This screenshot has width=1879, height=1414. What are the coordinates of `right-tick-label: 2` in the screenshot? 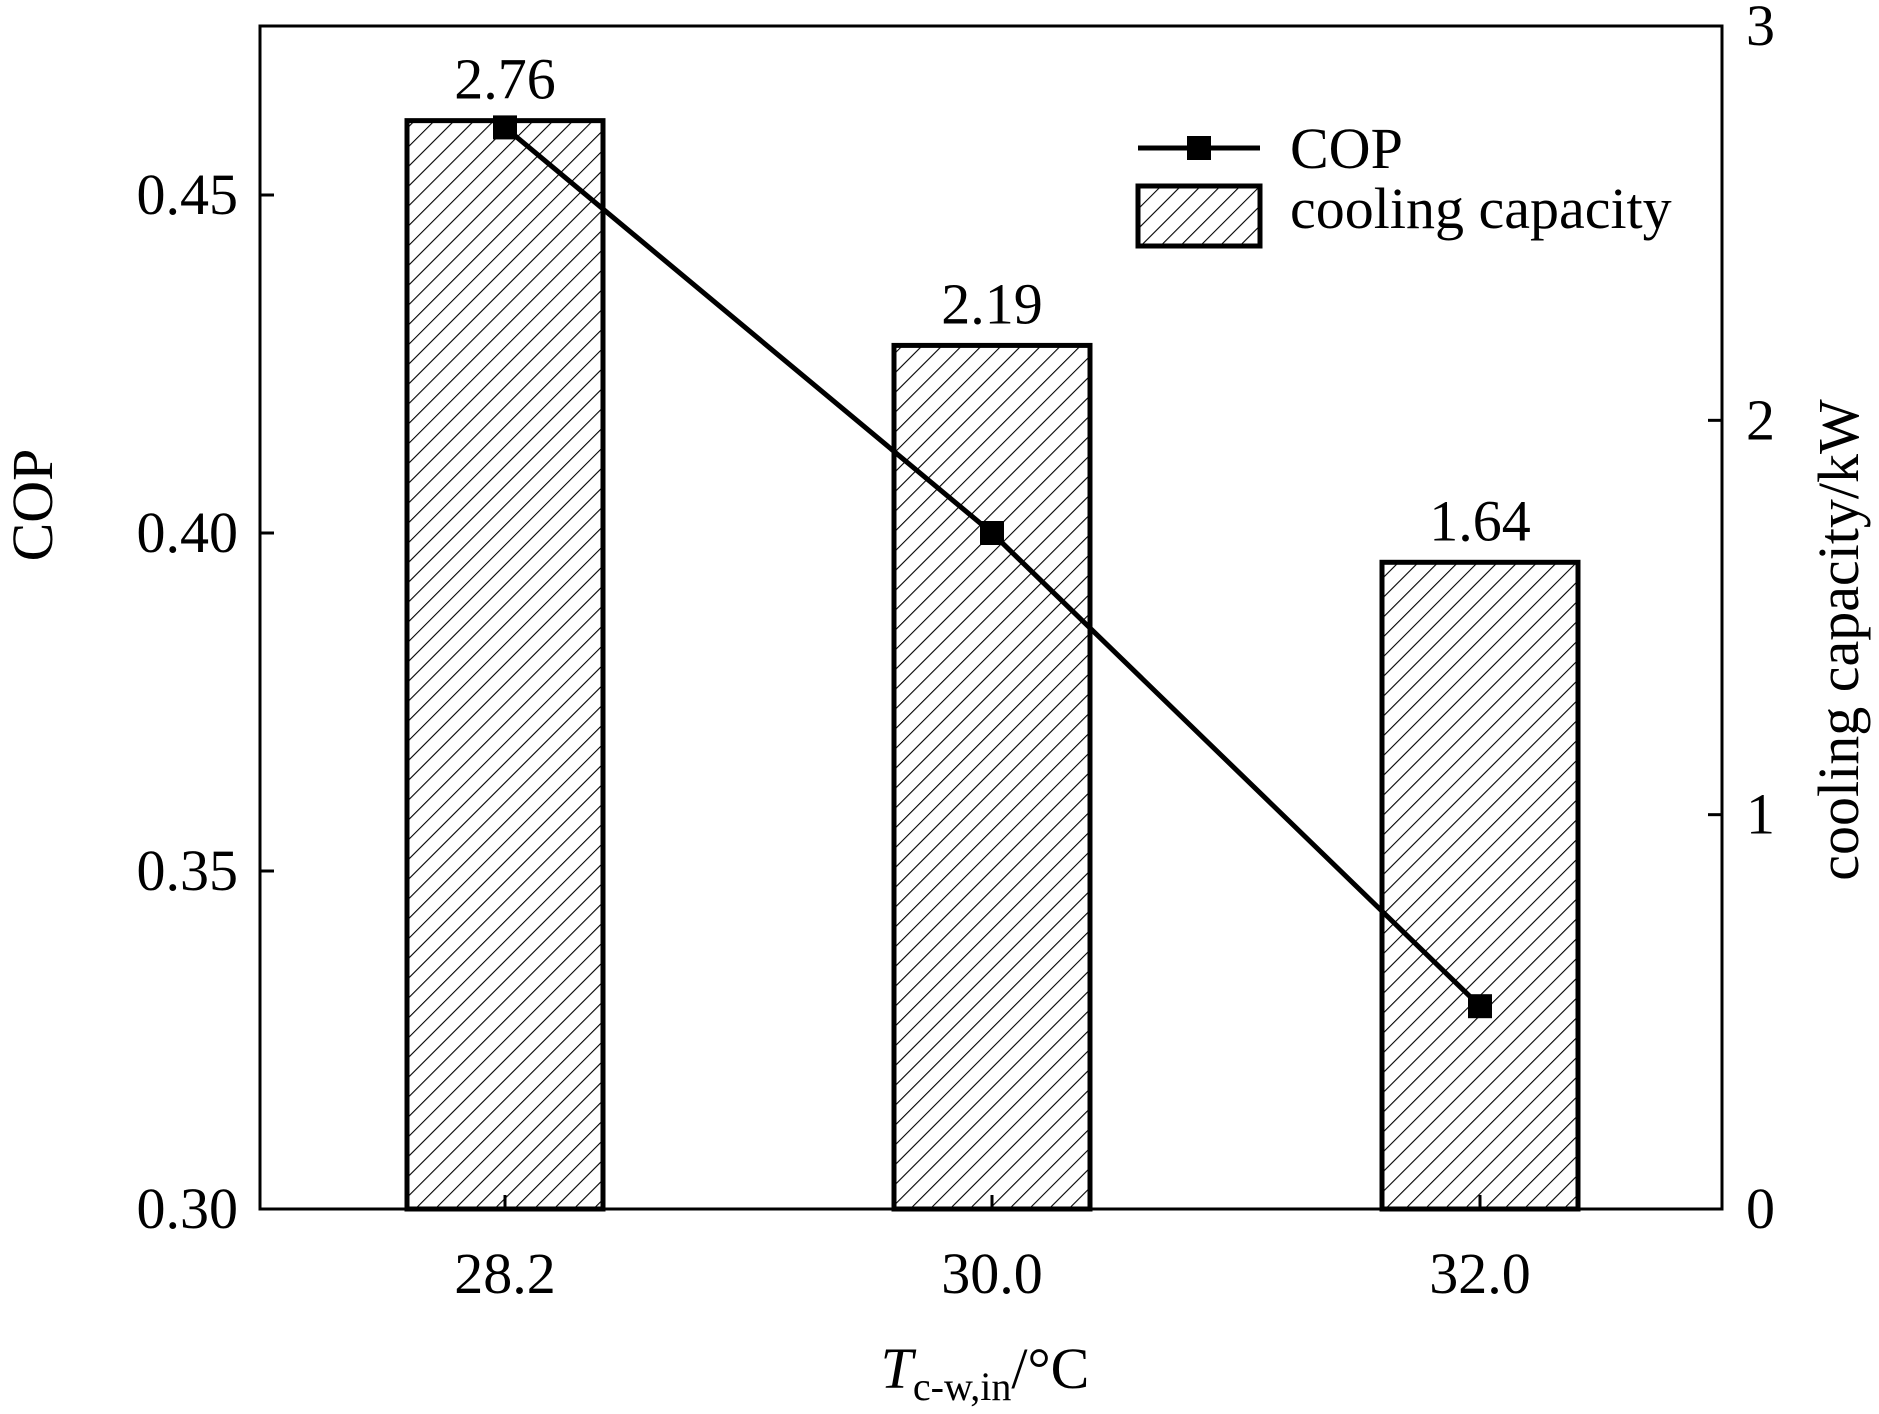 It's located at (1760, 419).